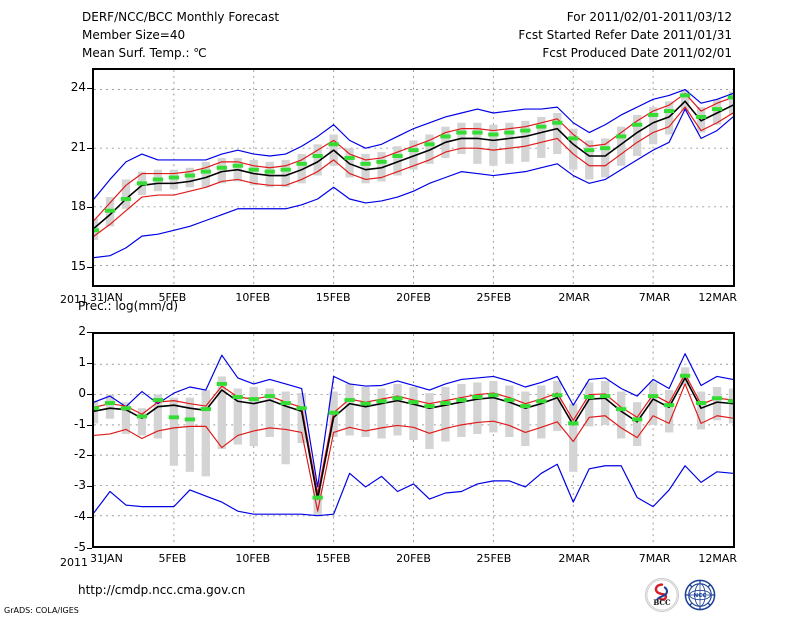 The height and width of the screenshot is (618, 800). What do you see at coordinates (82, 392) in the screenshot?
I see `y-tick-label: 0` at bounding box center [82, 392].